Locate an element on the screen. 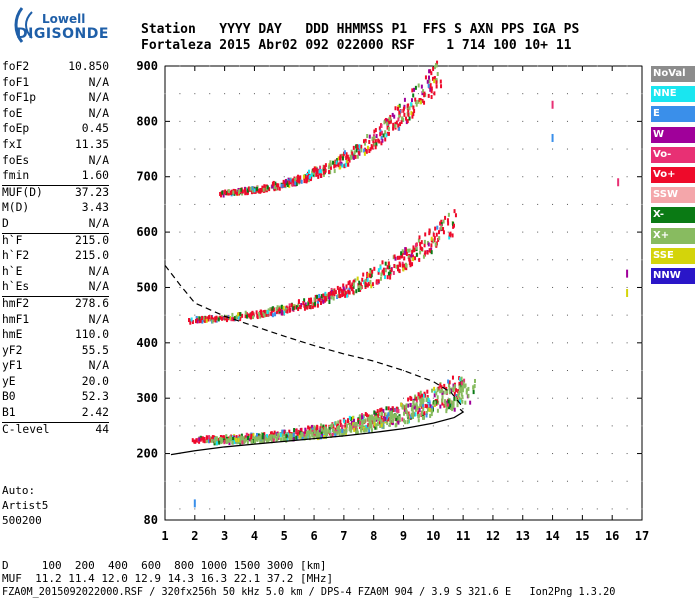 The image size is (700, 600). y-tick-label: 500 is located at coordinates (147, 287).